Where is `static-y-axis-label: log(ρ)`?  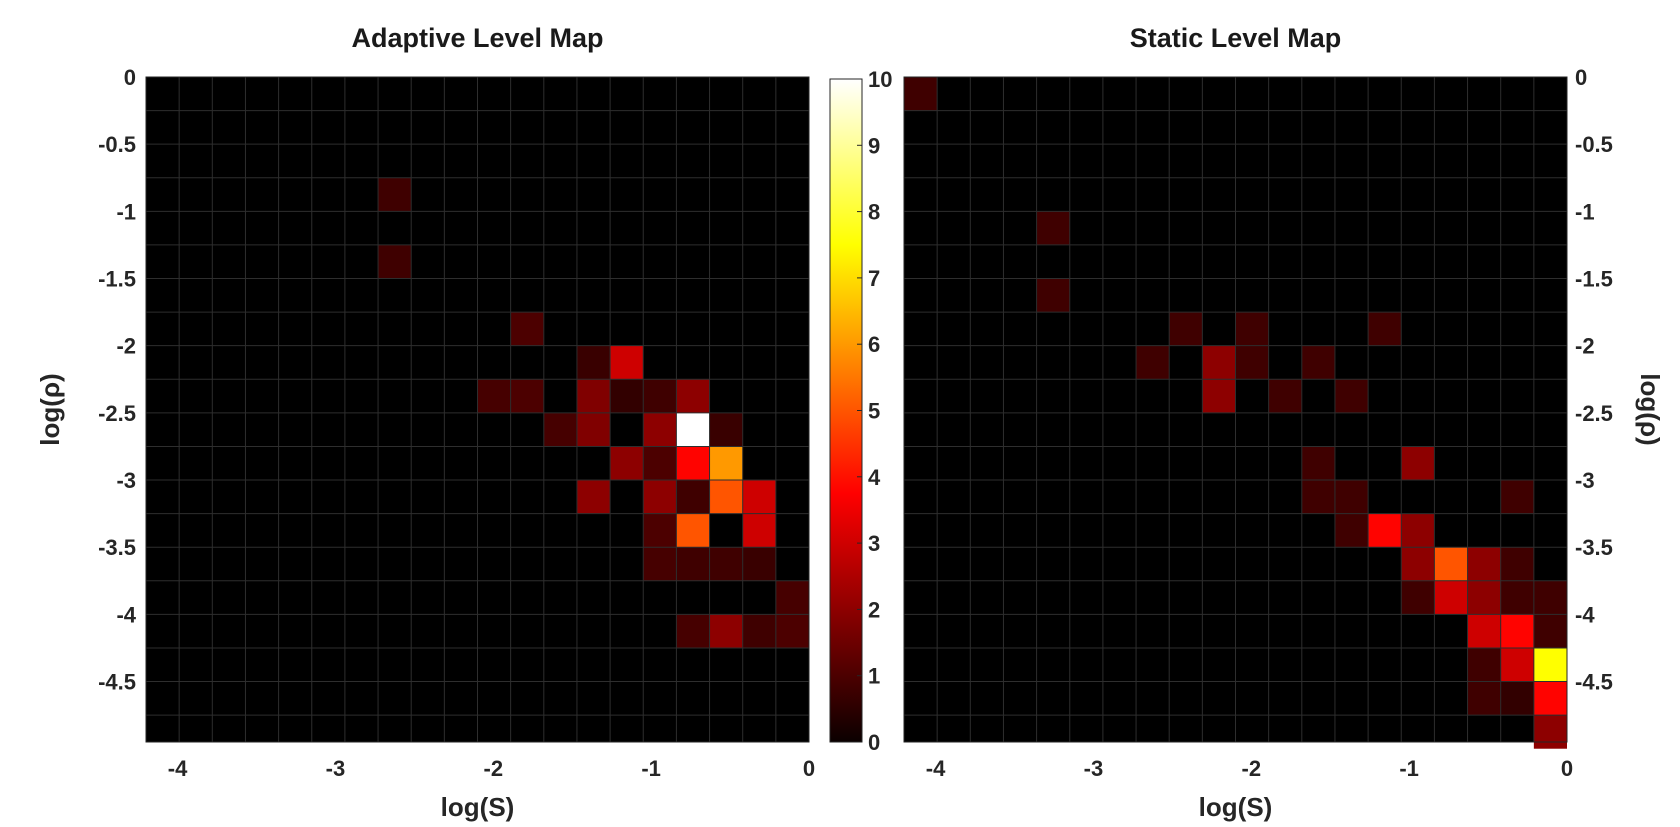
static-y-axis-label: log(ρ) is located at coordinates (1650, 409).